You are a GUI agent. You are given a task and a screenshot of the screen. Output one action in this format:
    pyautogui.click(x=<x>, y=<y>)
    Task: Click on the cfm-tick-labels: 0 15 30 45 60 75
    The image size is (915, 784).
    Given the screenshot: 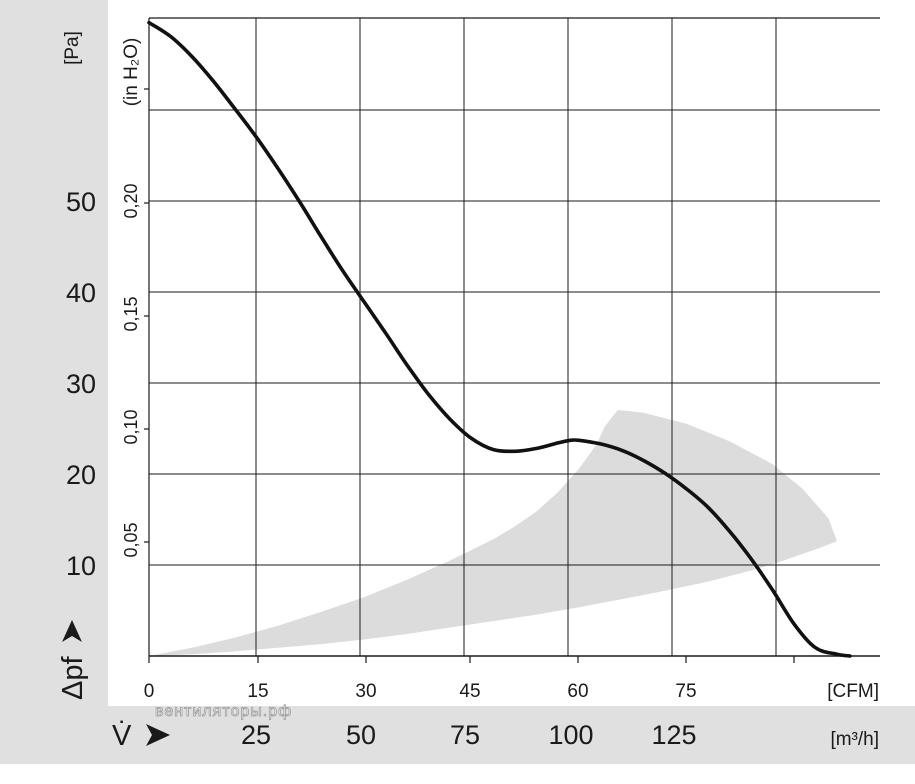 What is the action you would take?
    pyautogui.click(x=420, y=691)
    